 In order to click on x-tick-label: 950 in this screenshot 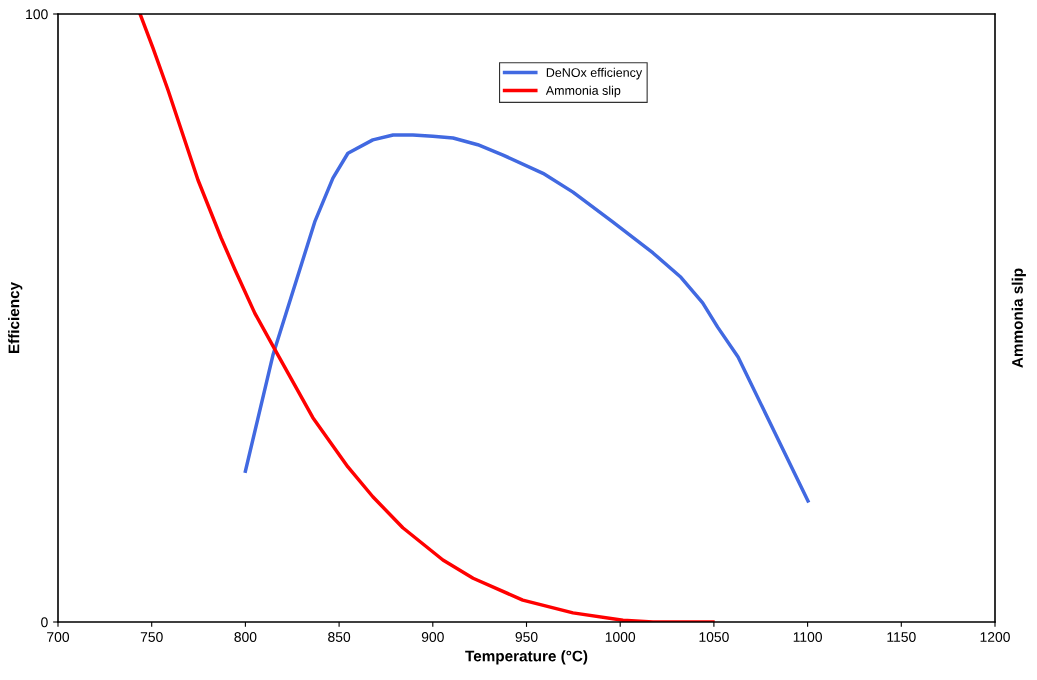, I will do `click(526, 637)`.